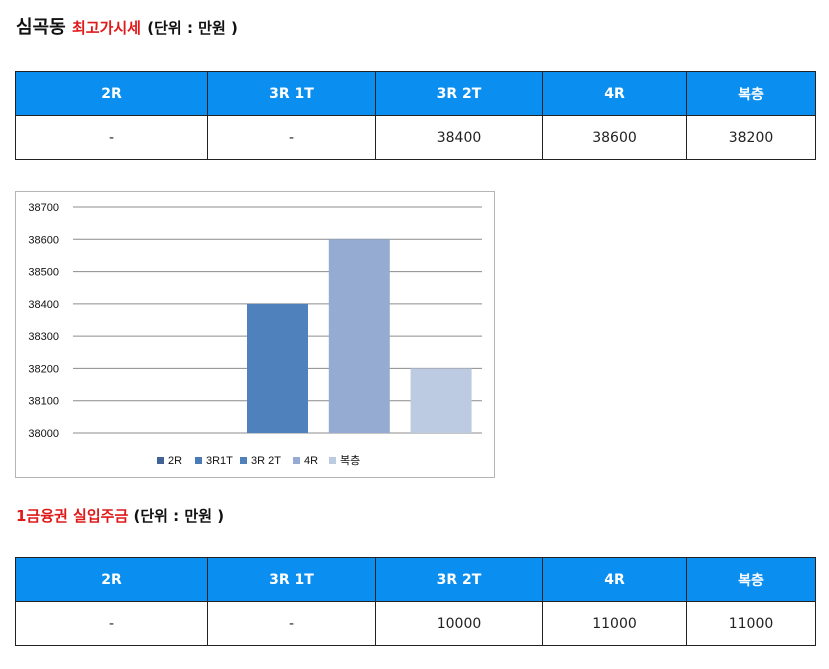 The width and height of the screenshot is (829, 669). Describe the element at coordinates (72, 516) in the screenshot. I see `section-title-label: 1금융권 실입주금` at that location.